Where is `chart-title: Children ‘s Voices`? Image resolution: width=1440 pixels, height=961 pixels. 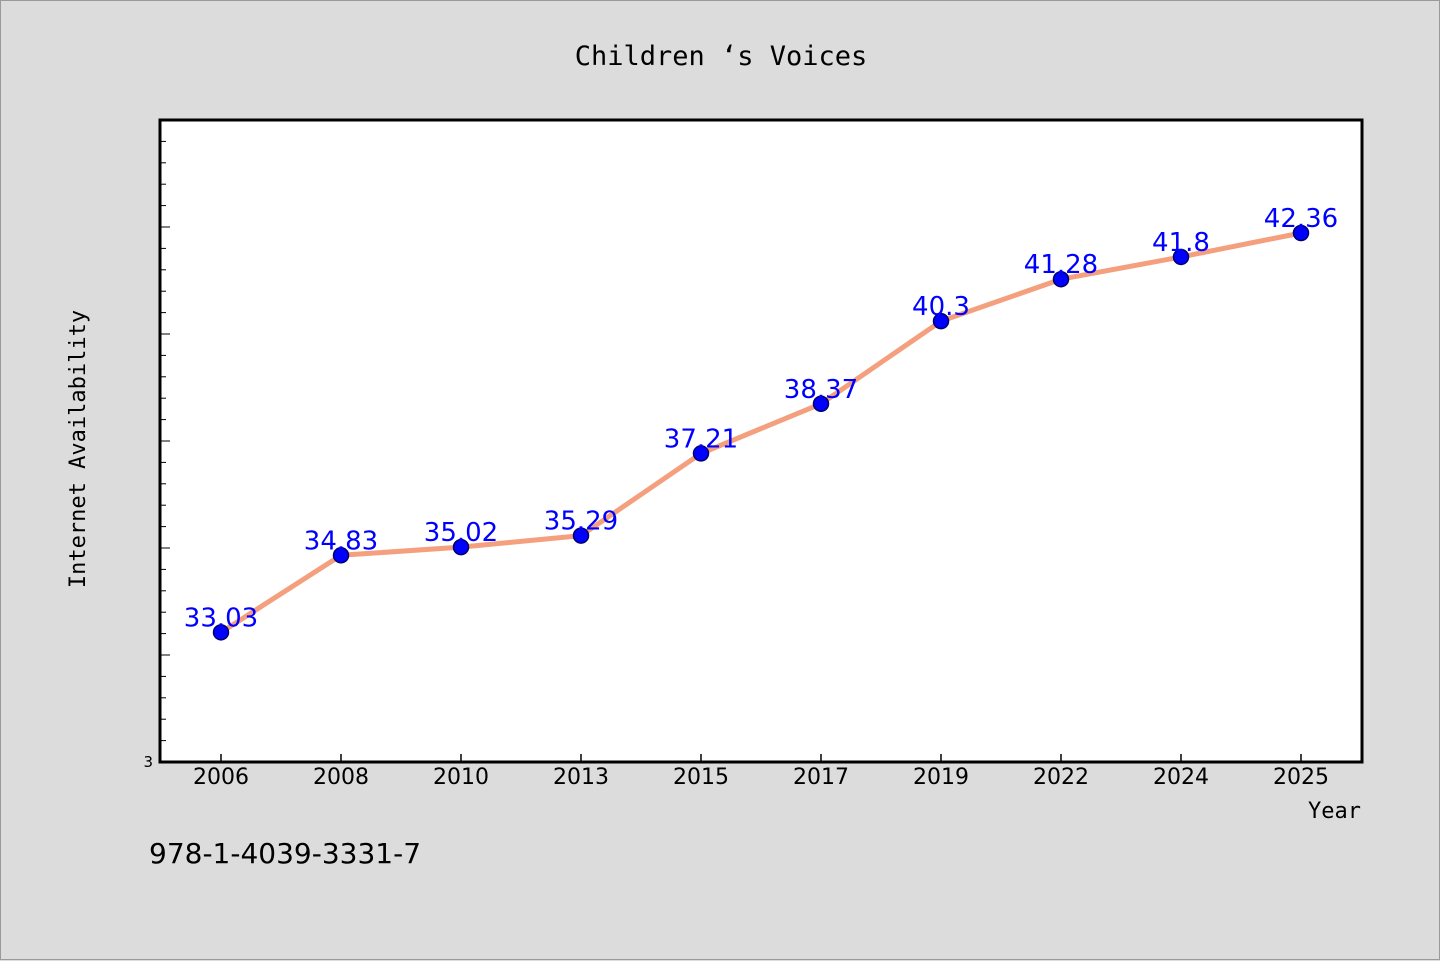 chart-title: Children ‘s Voices is located at coordinates (721, 56).